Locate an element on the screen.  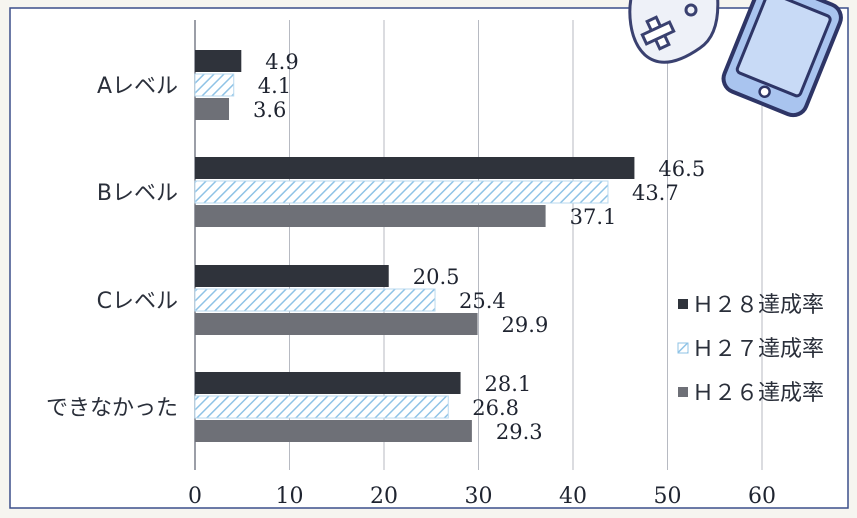
data-label: 28.1 is located at coordinates (508, 384).